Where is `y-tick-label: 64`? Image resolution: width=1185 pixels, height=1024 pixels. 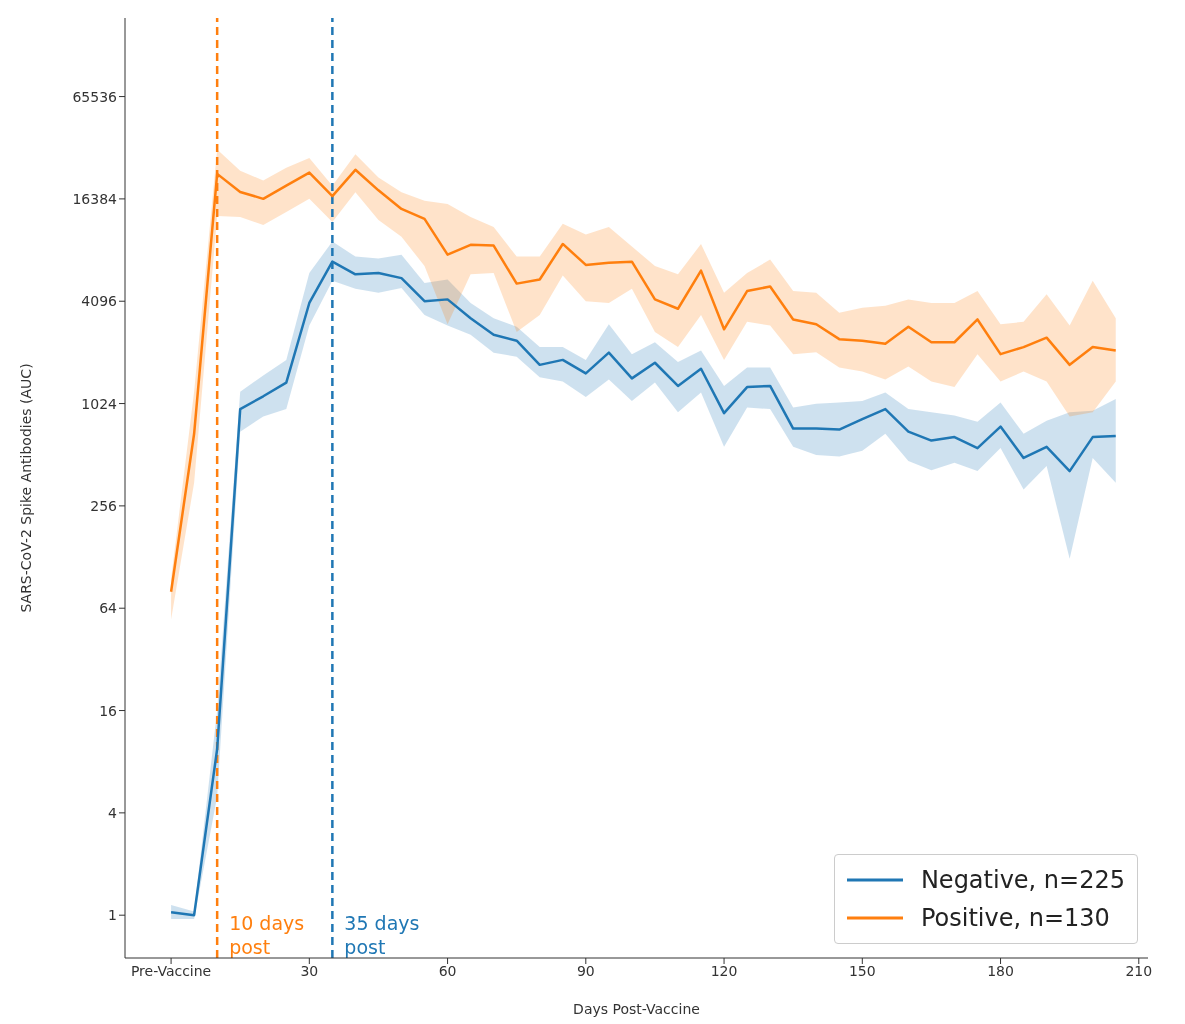
y-tick-label: 64 is located at coordinates (108, 608).